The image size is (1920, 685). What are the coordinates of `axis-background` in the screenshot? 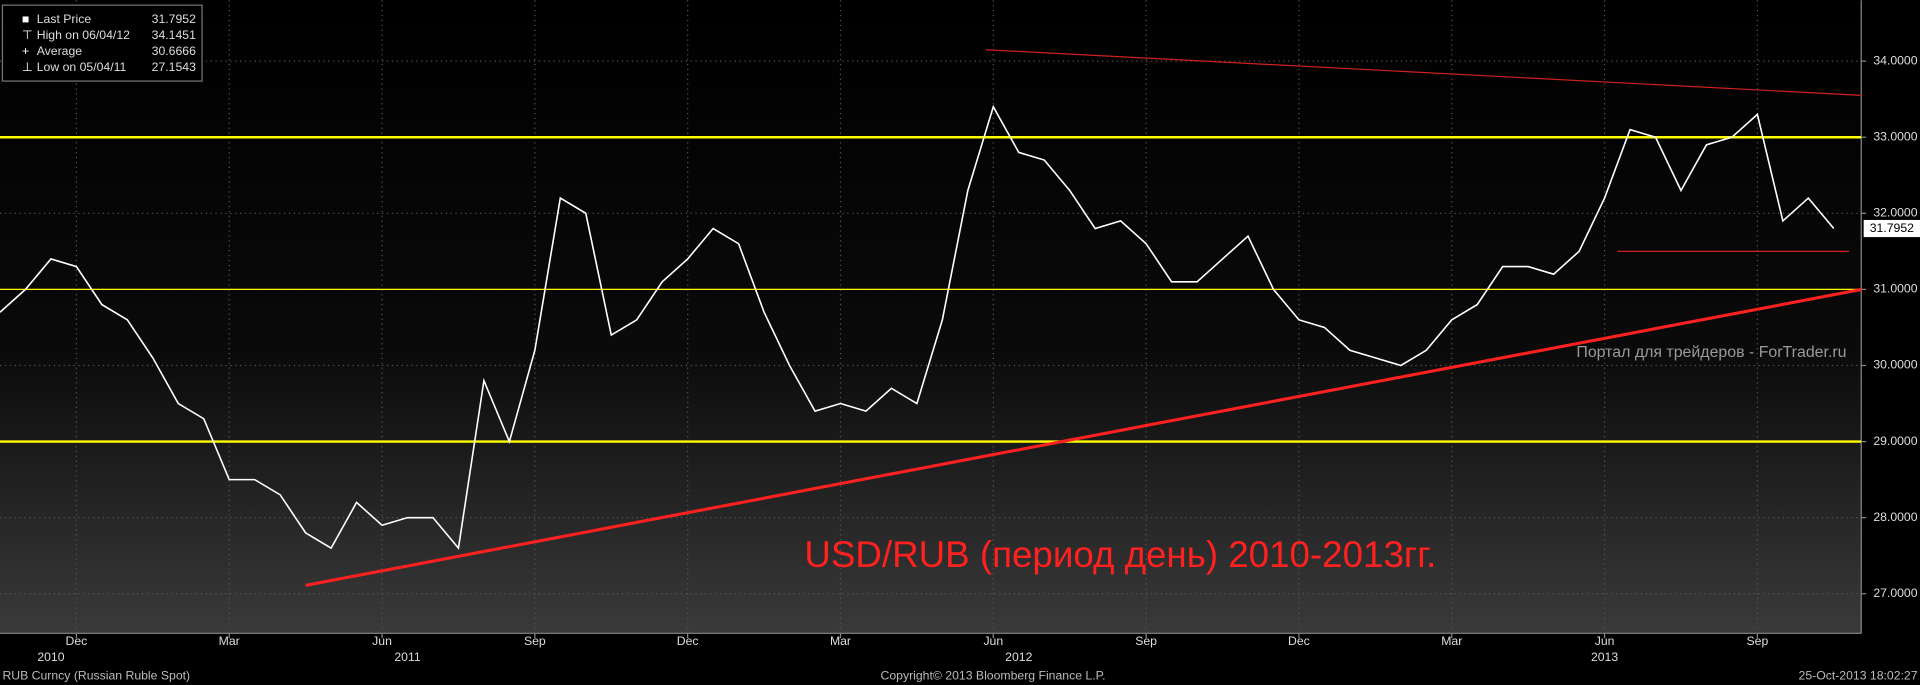 It's located at (1890, 317).